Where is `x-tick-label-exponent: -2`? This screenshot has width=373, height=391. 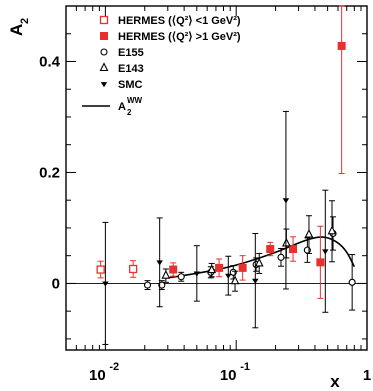 x-tick-label-exponent: -2 is located at coordinates (114, 367).